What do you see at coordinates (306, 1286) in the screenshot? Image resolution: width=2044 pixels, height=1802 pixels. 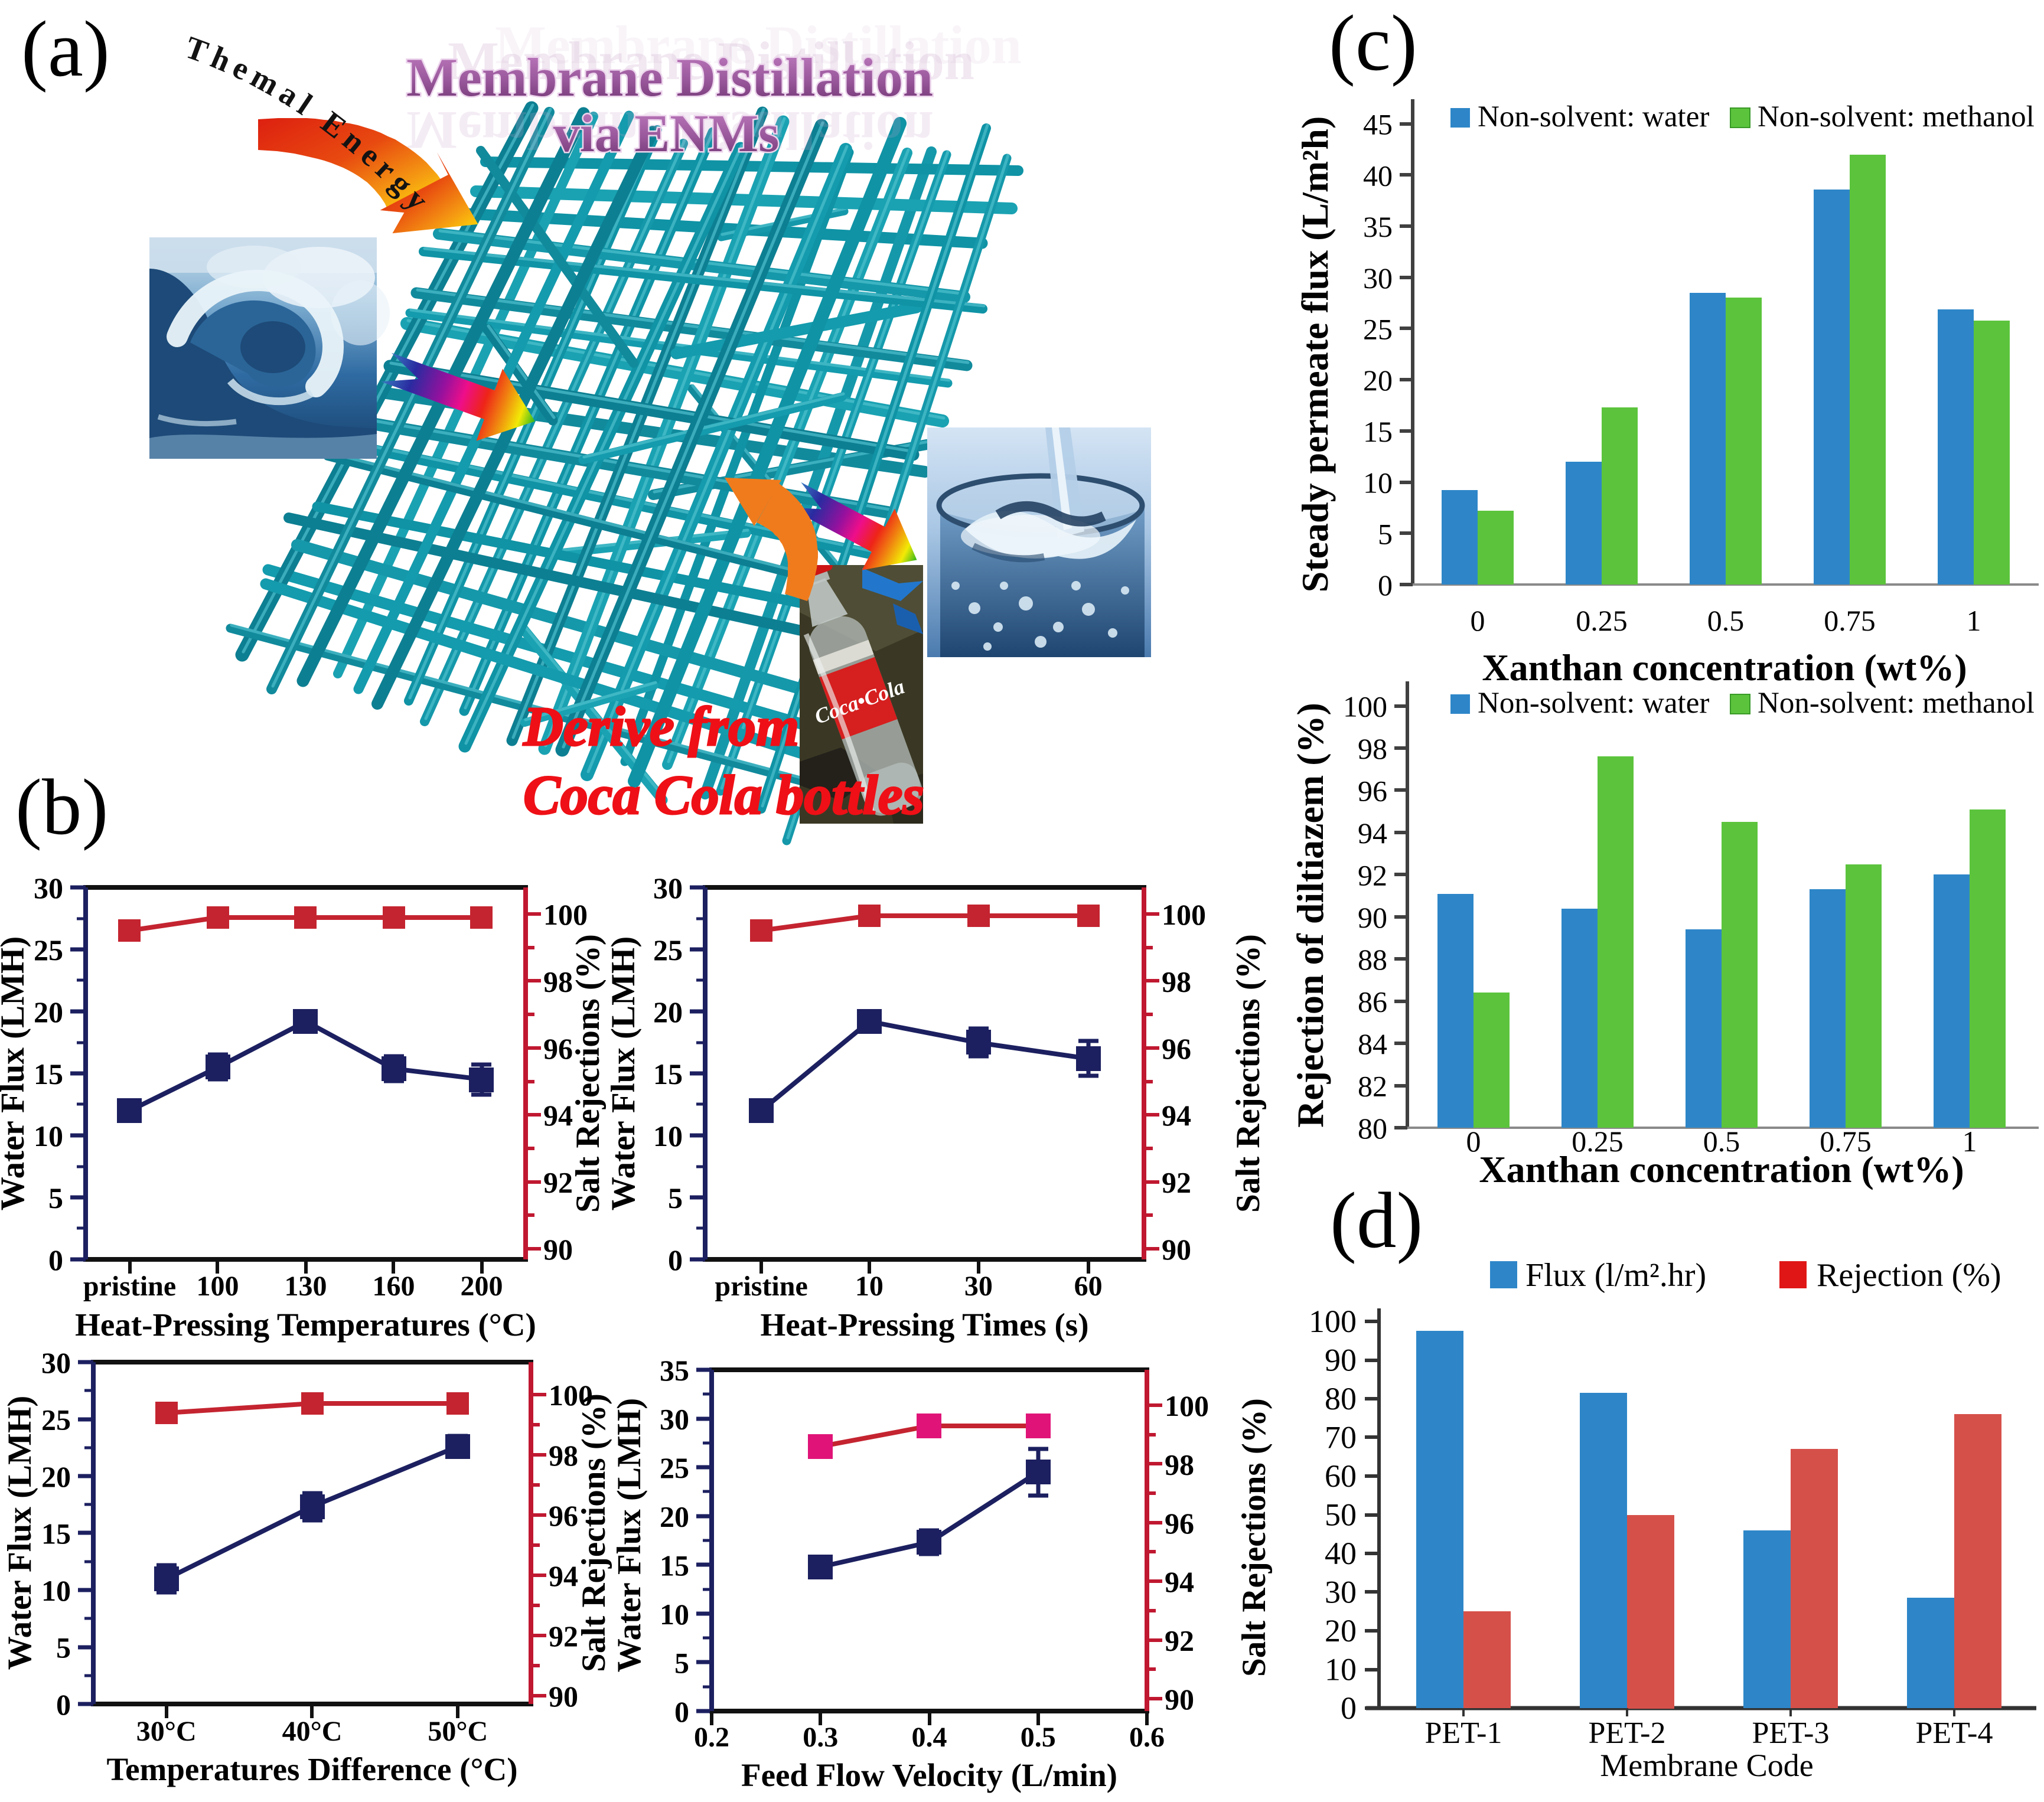 I see `svg-text: 130` at bounding box center [306, 1286].